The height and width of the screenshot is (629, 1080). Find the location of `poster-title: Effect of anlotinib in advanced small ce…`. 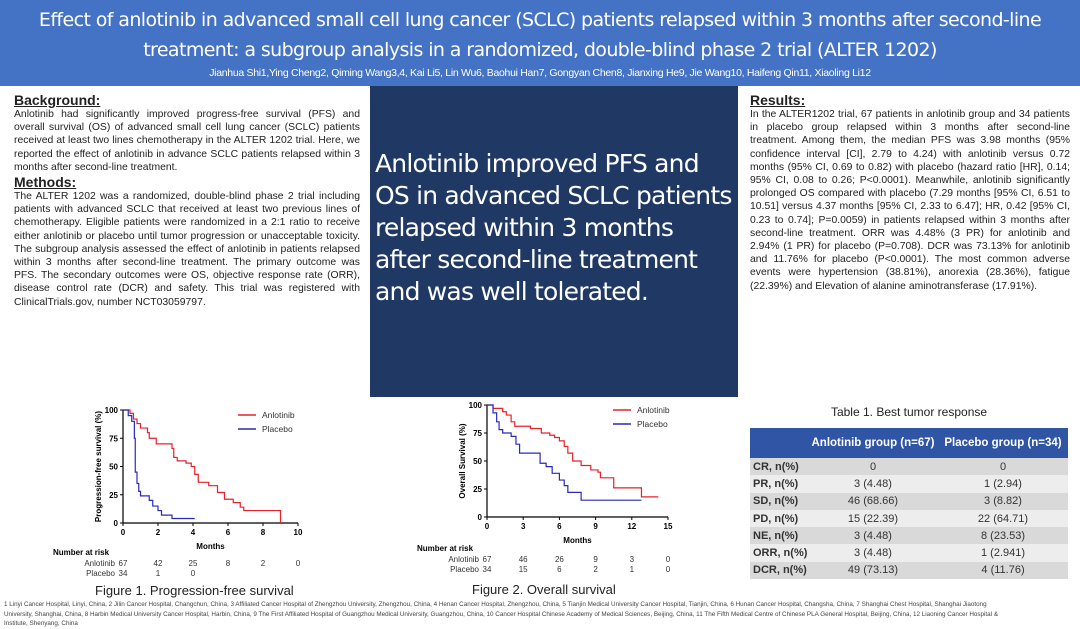

poster-title: Effect of anlotinib in advanced small ce… is located at coordinates (540, 35).